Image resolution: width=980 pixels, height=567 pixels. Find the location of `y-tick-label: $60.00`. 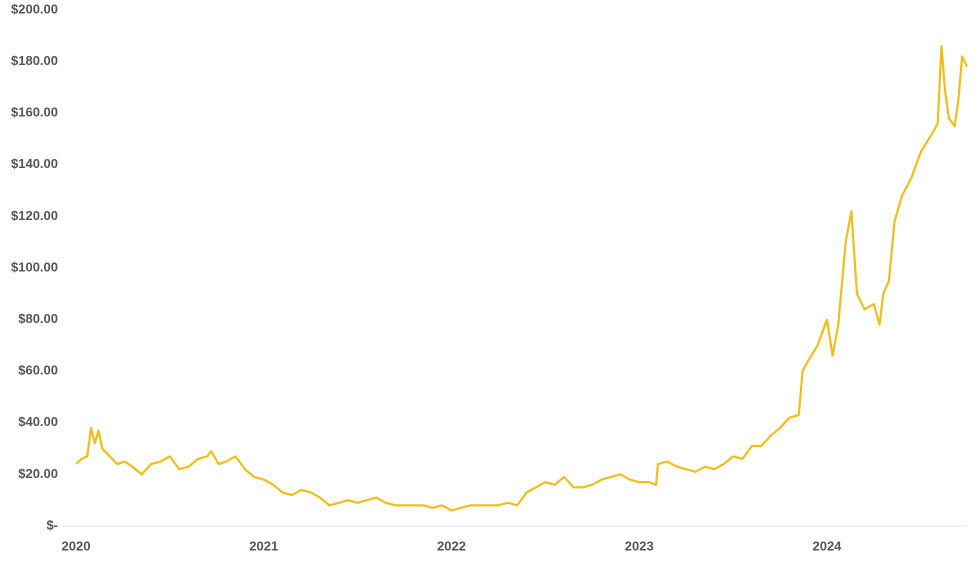

y-tick-label: $60.00 is located at coordinates (38, 370).